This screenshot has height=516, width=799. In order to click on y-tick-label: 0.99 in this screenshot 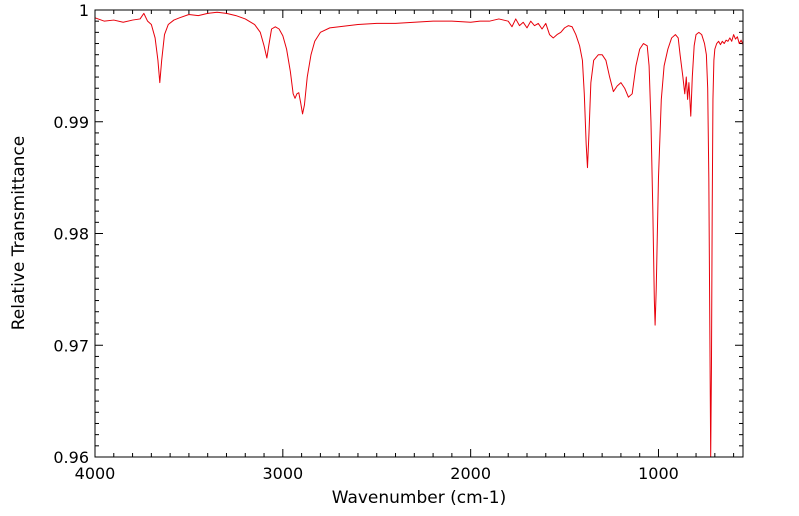, I will do `click(71, 122)`.